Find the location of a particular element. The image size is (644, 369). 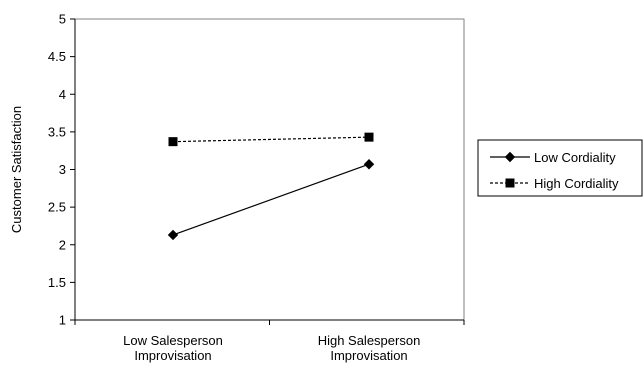

y-axis-title: Customer Satisfaction is located at coordinates (16, 169).